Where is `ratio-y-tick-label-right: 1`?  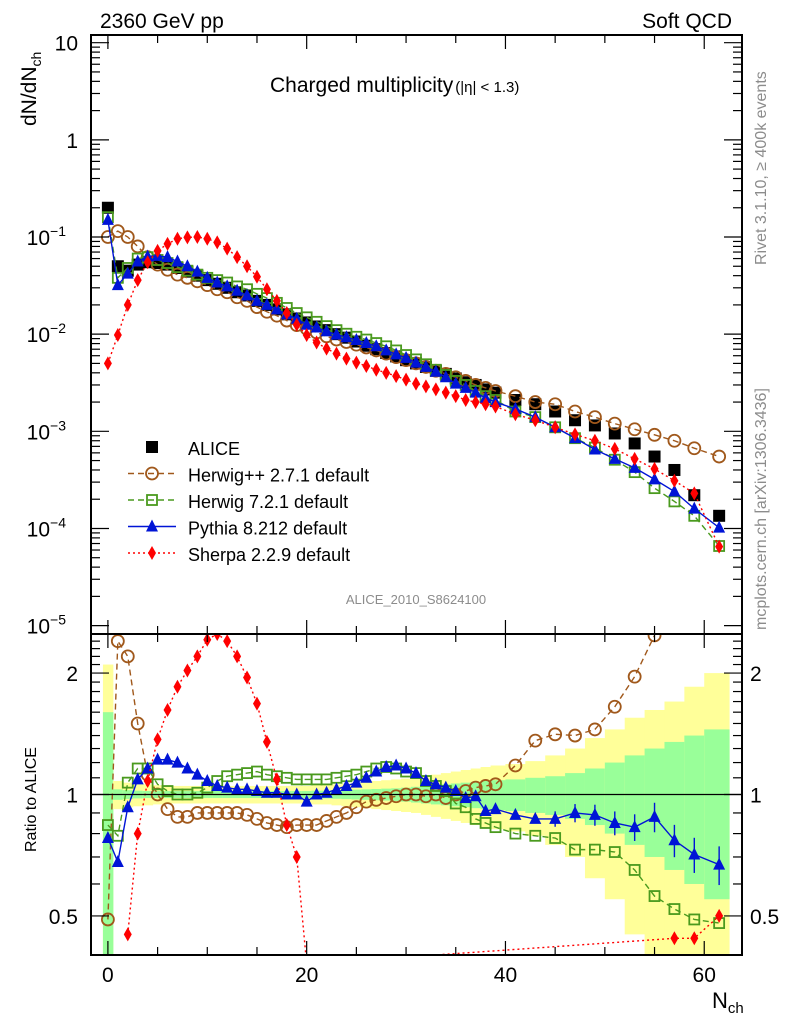 ratio-y-tick-label-right: 1 is located at coordinates (756, 796).